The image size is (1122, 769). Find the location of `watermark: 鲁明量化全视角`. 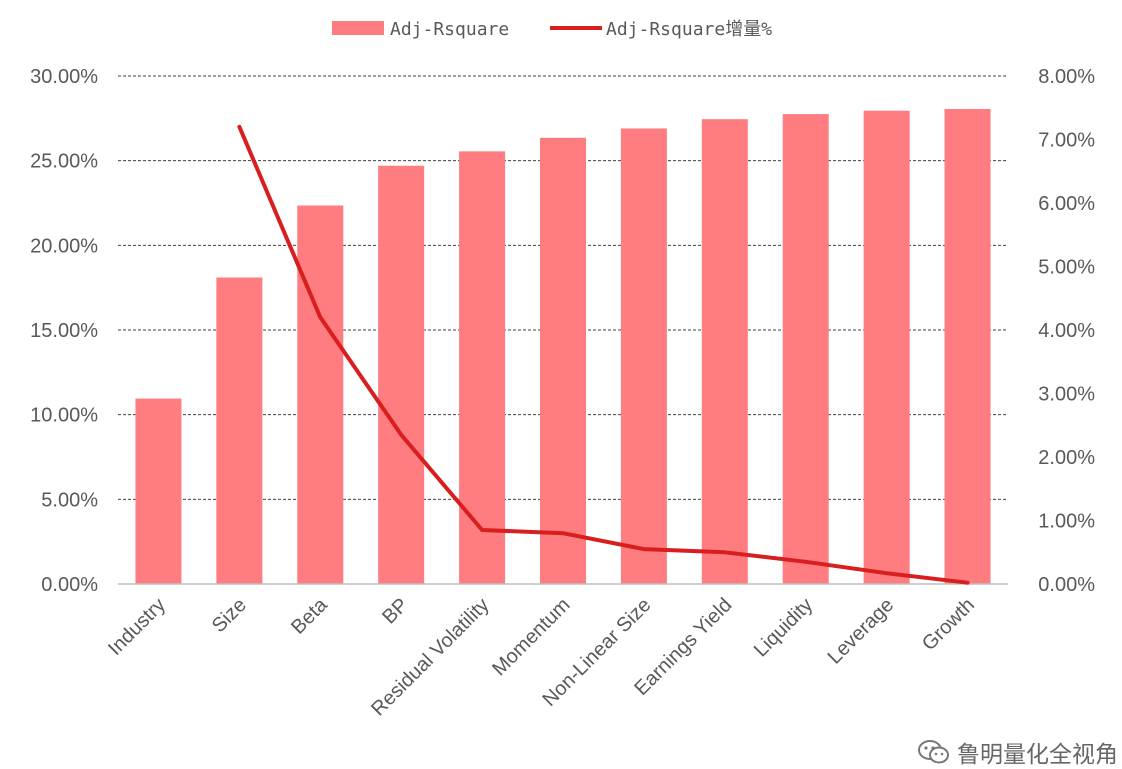

watermark: 鲁明量化全视角 is located at coordinates (1017, 752).